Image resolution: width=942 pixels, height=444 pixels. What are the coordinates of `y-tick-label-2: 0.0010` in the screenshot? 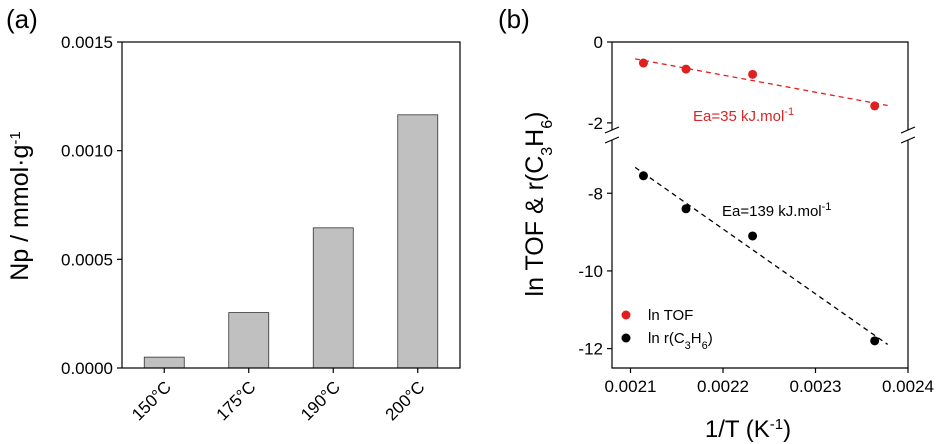 It's located at (87, 151).